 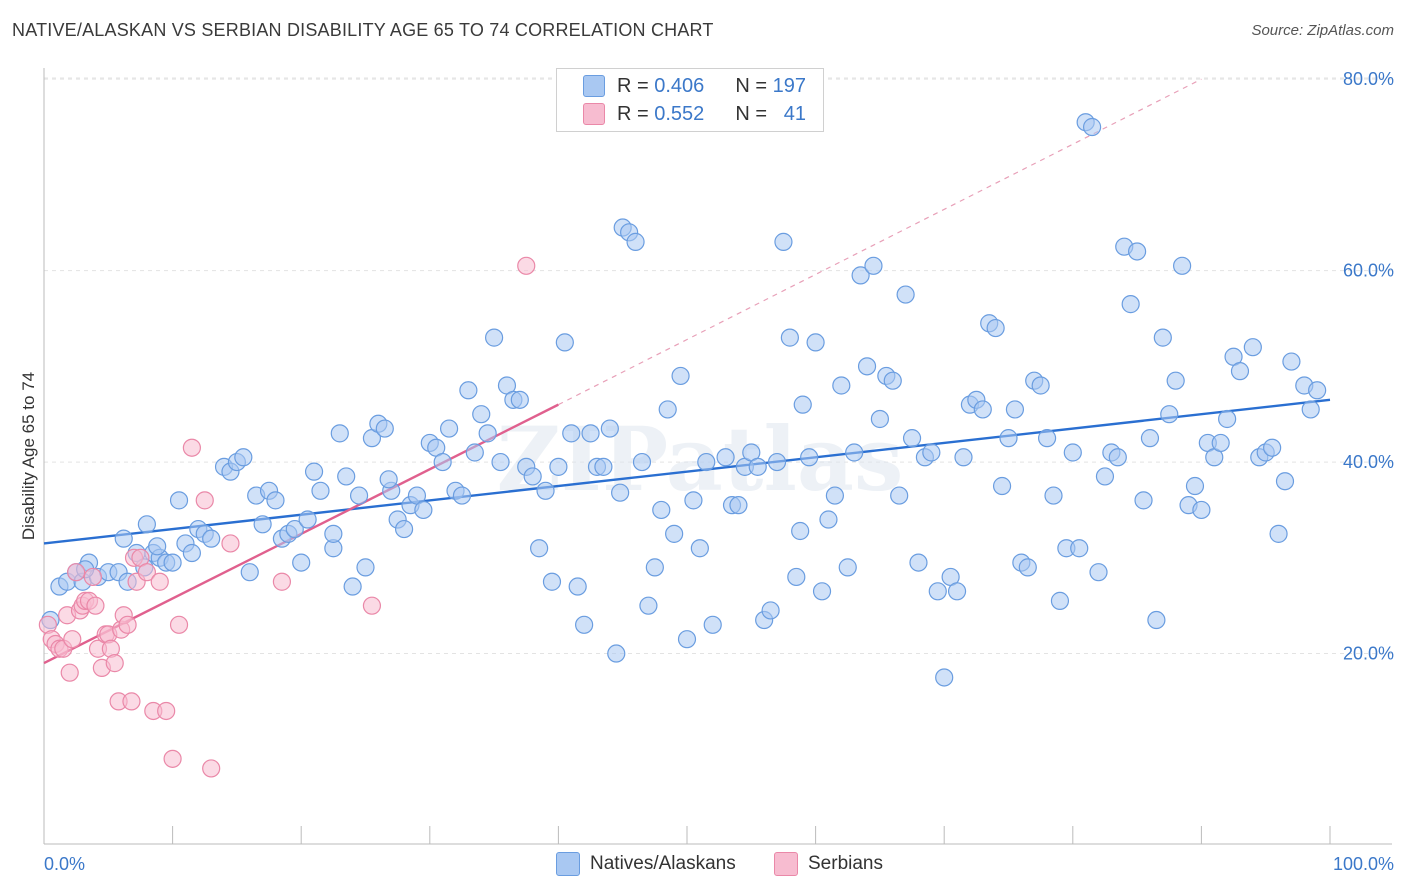 I want to click on legend-n-label: N =, so click(x=751, y=85).